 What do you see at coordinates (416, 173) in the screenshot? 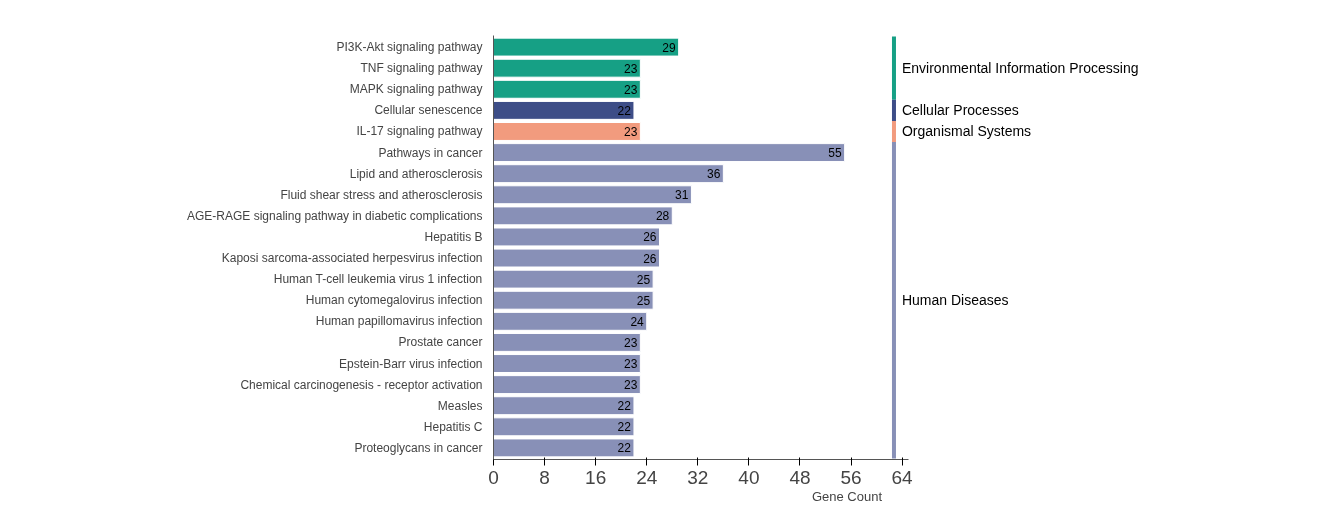
I see `y-tick-label: Lipid and atherosclerosis` at bounding box center [416, 173].